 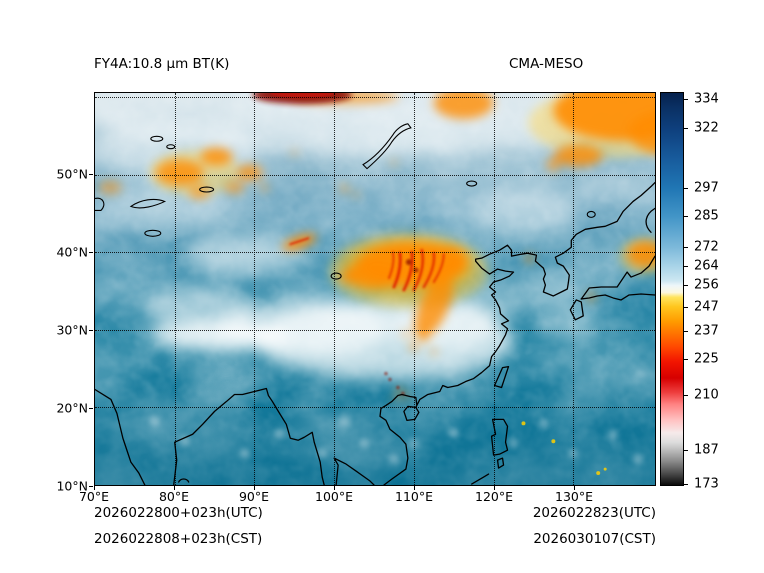 What do you see at coordinates (302, 98) in the screenshot?
I see `very-cold-band` at bounding box center [302, 98].